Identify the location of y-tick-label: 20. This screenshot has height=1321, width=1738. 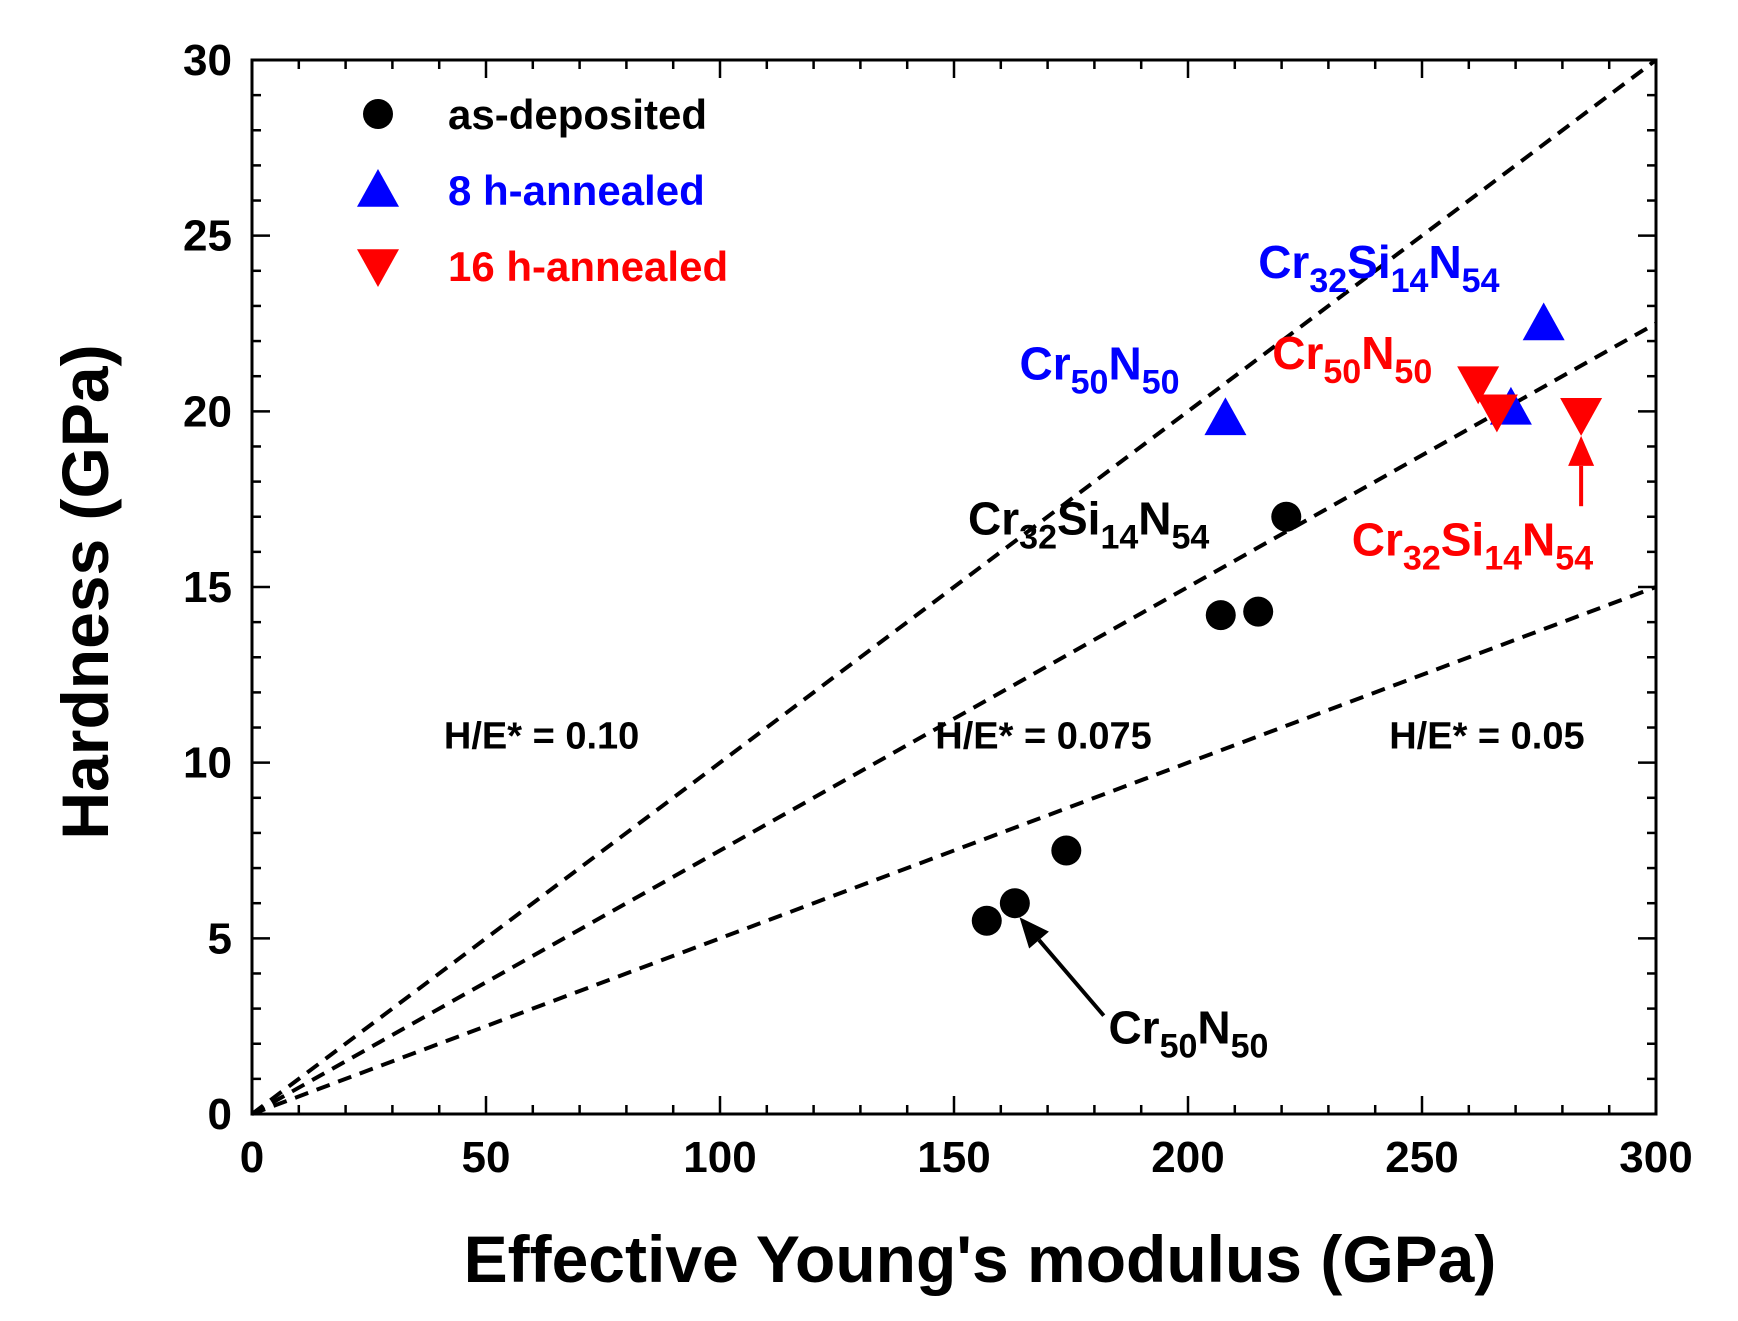
(207, 411).